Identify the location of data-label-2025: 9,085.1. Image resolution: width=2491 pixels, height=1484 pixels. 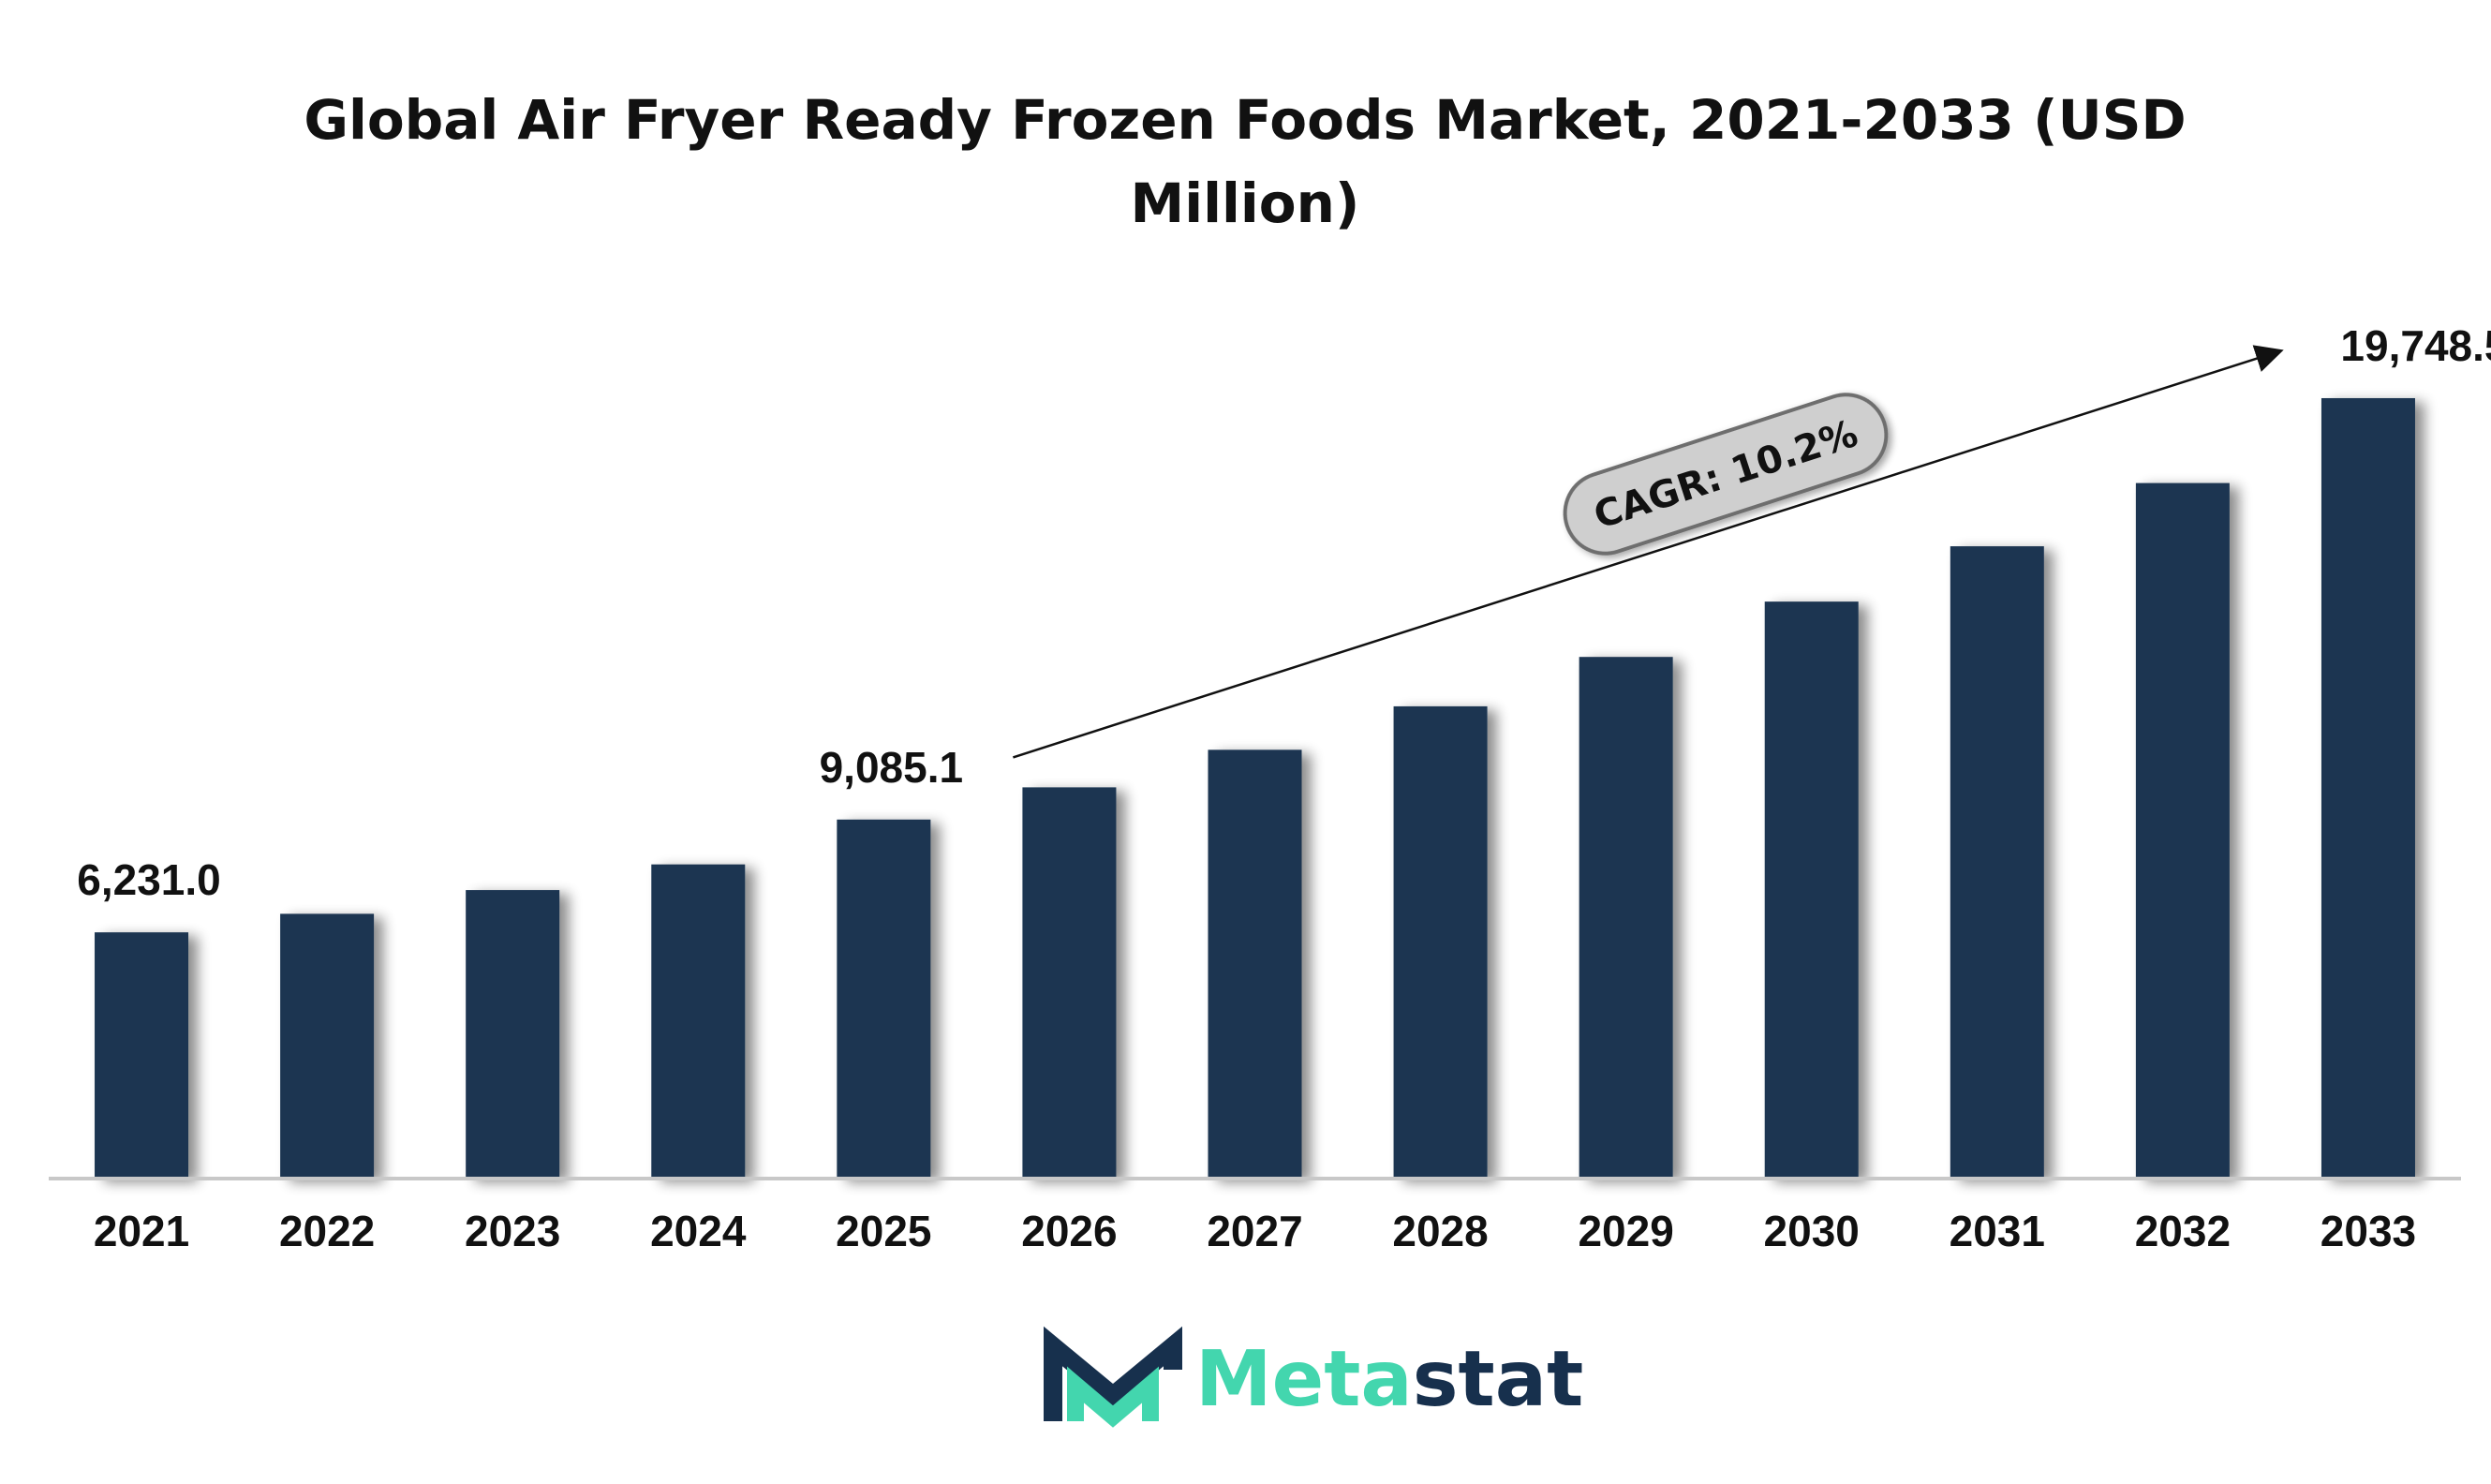
(892, 767).